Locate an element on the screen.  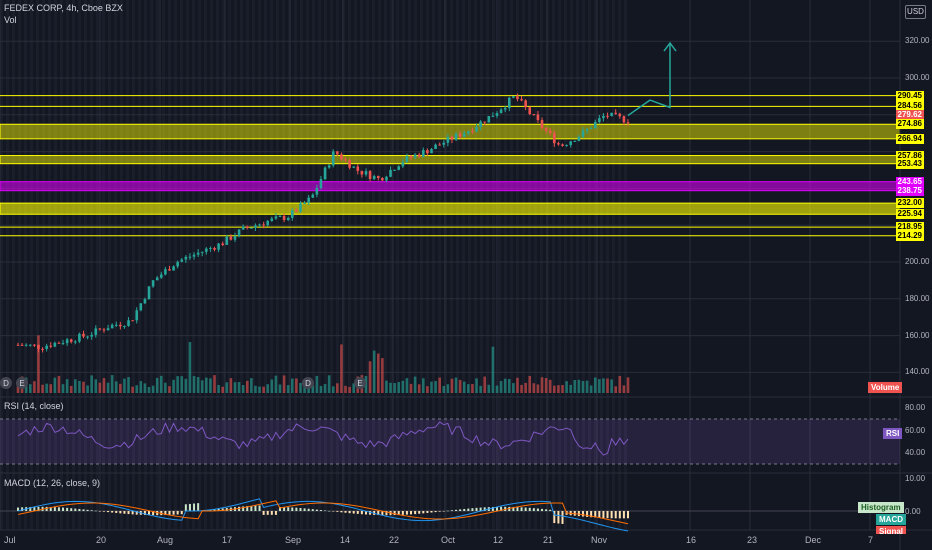
event-marker is located at coordinates (22, 383).